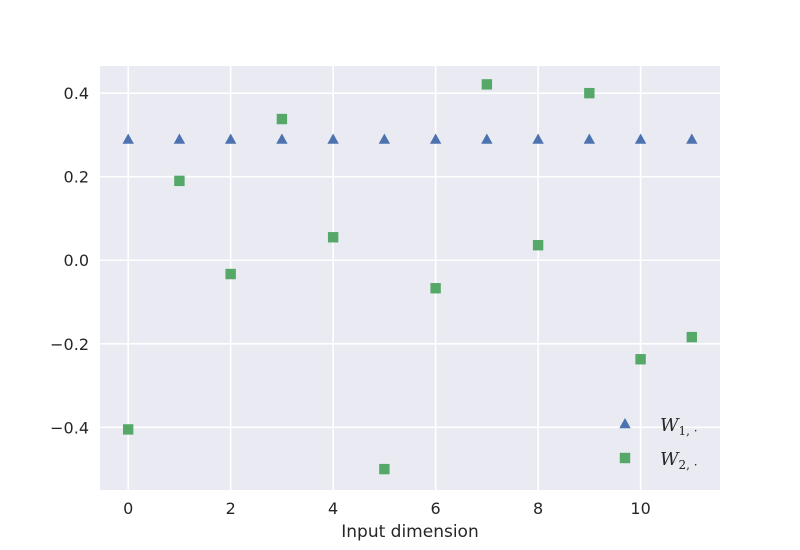 This screenshot has width=800, height=550. Describe the element at coordinates (333, 508) in the screenshot. I see `x-tick-label: 4` at that location.